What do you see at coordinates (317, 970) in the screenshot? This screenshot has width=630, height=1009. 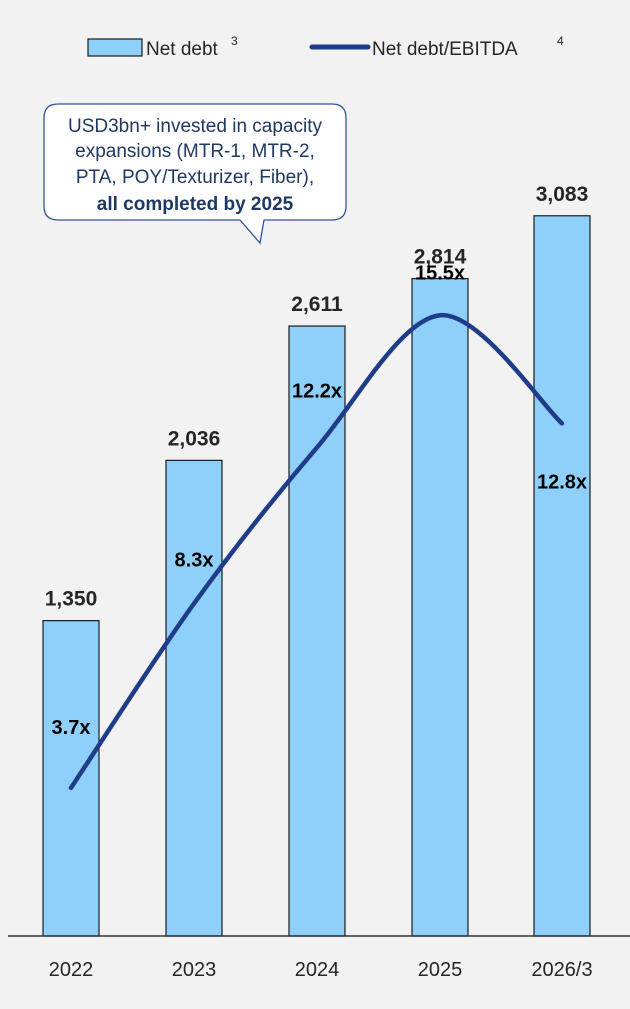 I see `x-tick-label: 2024` at bounding box center [317, 970].